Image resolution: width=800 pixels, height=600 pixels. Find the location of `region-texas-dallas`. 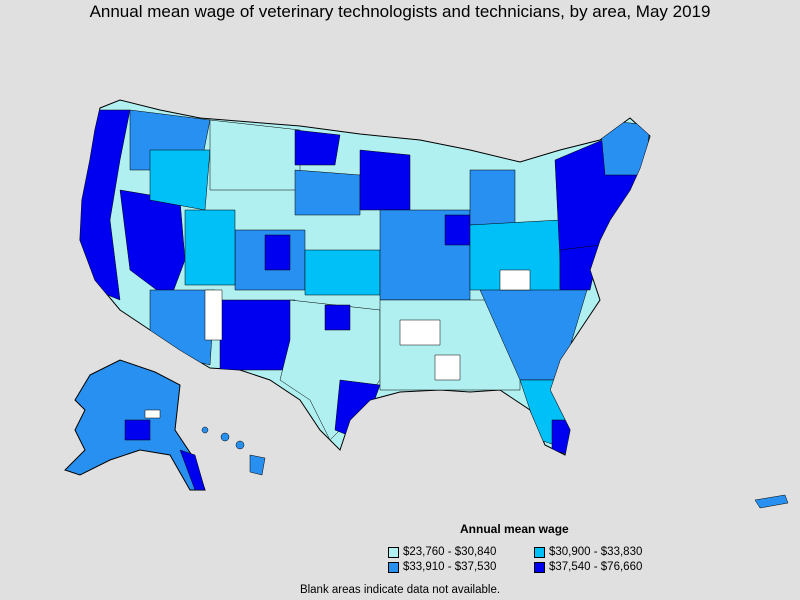

region-texas-dallas is located at coordinates (337, 317).